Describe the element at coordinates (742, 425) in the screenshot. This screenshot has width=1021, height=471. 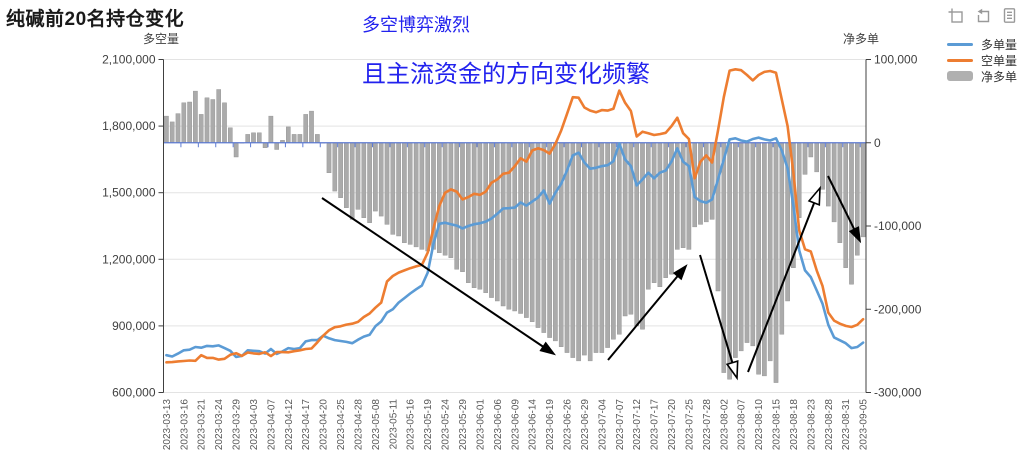
I see `x-axis-tick-label: 2023-08-07` at that location.